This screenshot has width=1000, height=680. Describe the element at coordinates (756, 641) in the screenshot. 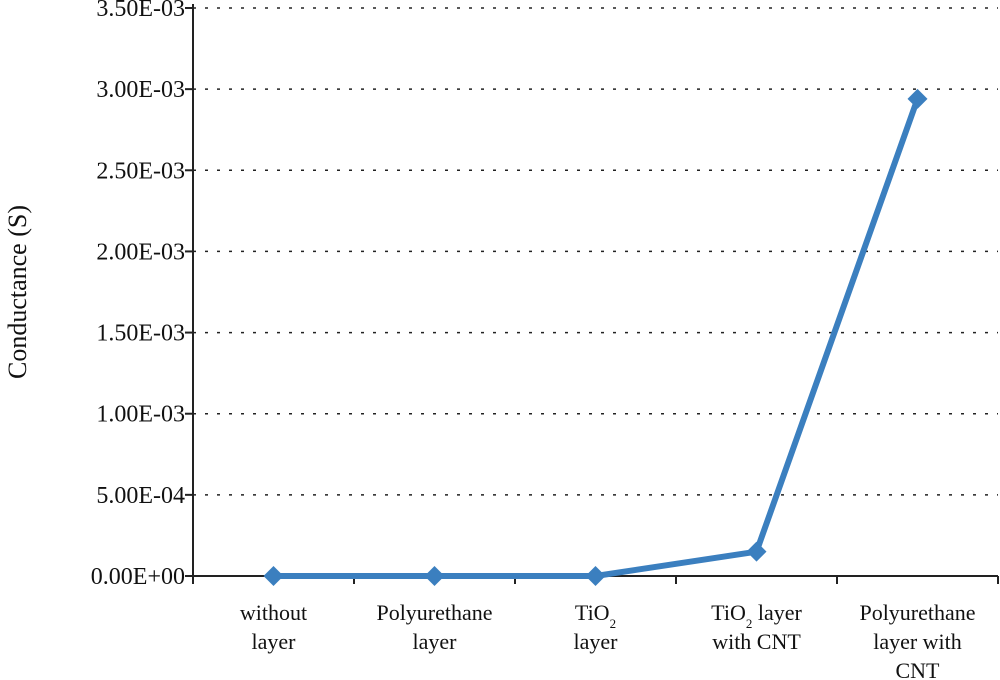

I see `x-tick-label: with CNT` at that location.